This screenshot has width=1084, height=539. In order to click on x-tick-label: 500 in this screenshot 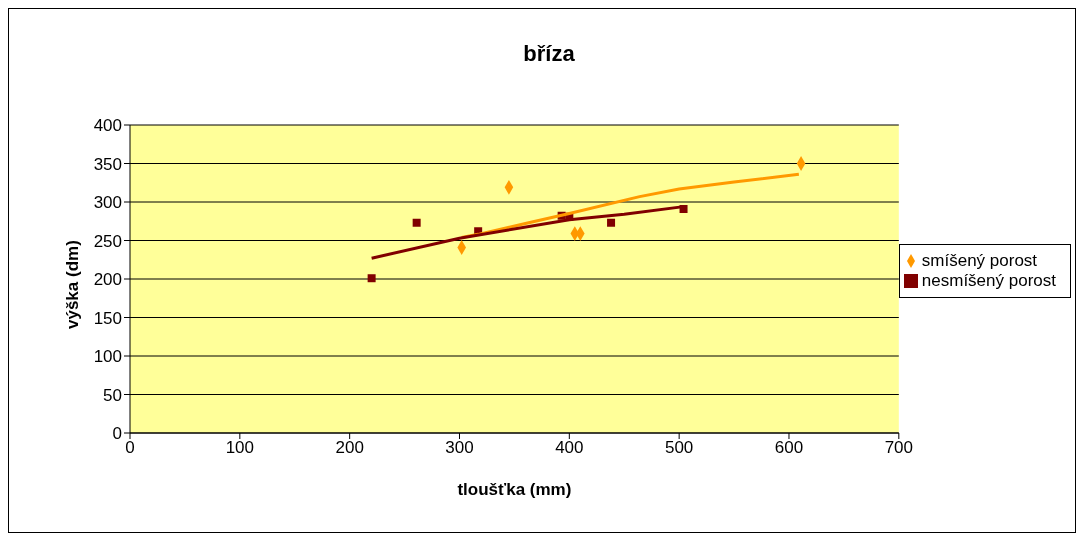, I will do `click(679, 448)`.